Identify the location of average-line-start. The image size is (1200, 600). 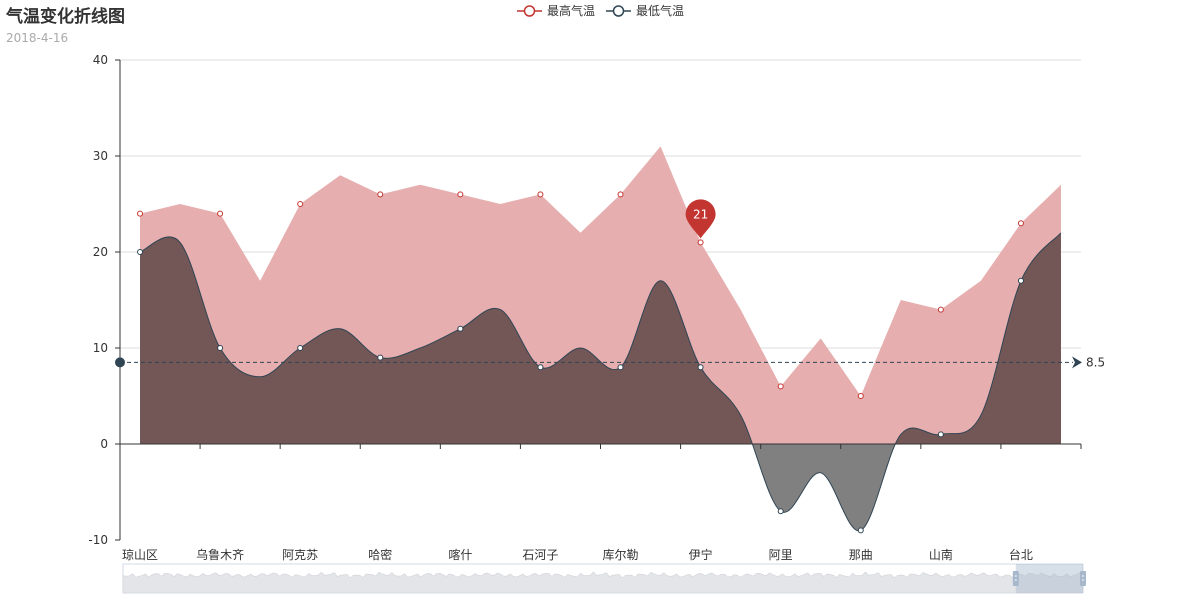
(120, 362).